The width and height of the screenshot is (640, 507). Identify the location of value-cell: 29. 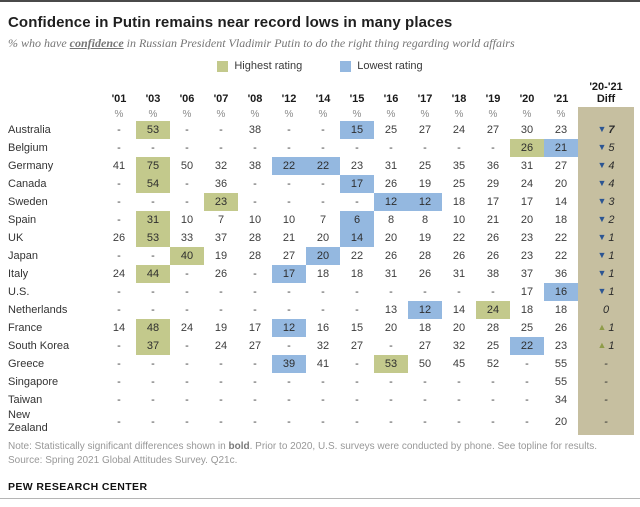
(493, 184).